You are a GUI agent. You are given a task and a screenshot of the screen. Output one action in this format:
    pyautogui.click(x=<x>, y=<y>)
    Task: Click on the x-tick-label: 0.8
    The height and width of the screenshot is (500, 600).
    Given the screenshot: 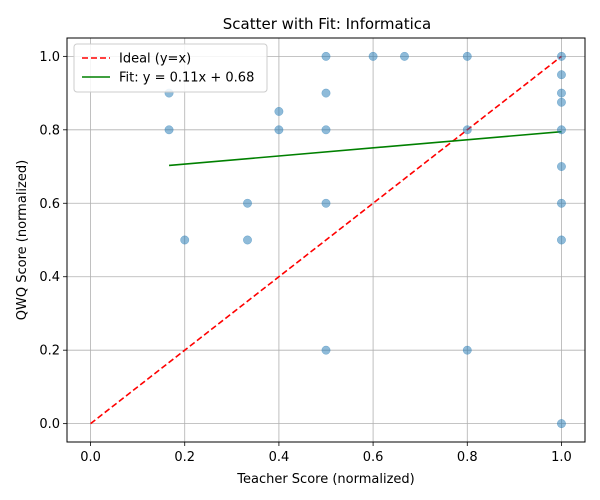 What is the action you would take?
    pyautogui.click(x=467, y=457)
    